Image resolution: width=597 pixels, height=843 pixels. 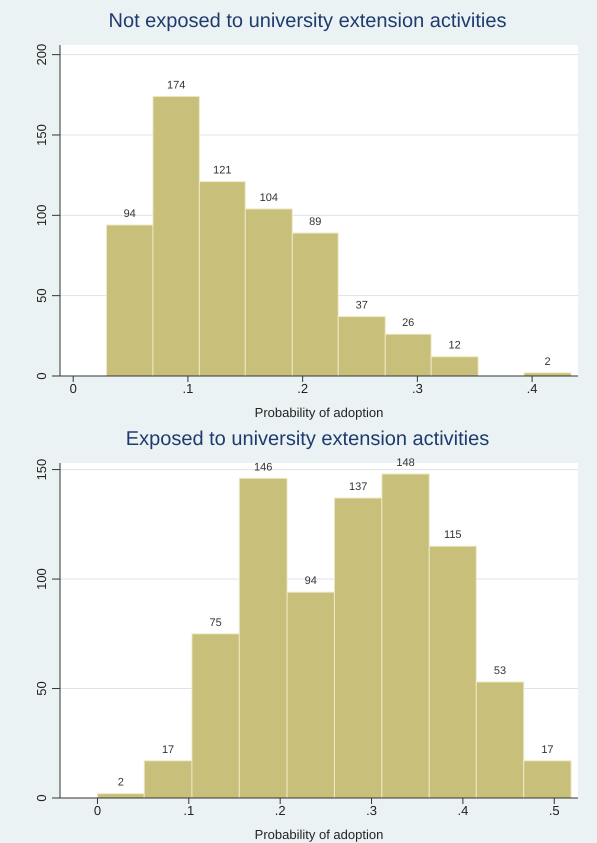 I want to click on y-tick-label: 200, so click(x=41, y=55).